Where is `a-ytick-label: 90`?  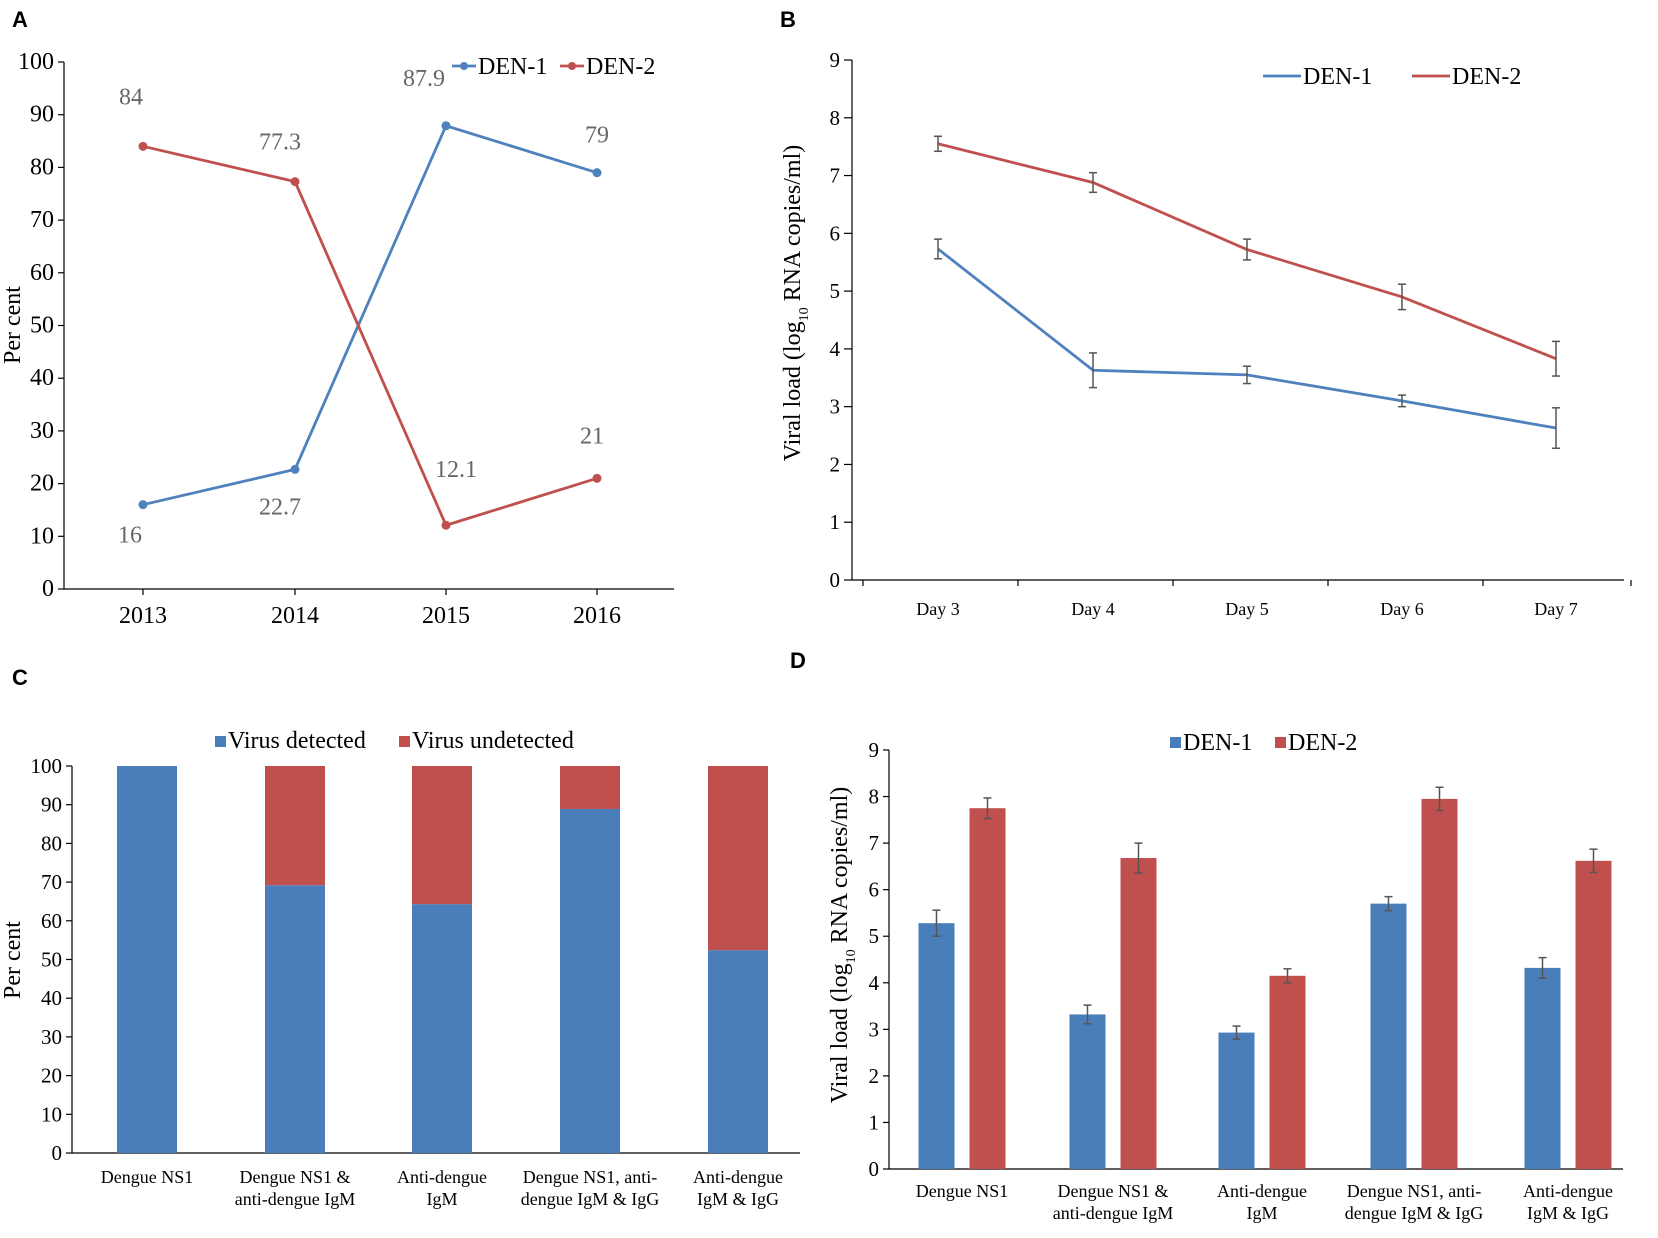 a-ytick-label: 90 is located at coordinates (42, 115).